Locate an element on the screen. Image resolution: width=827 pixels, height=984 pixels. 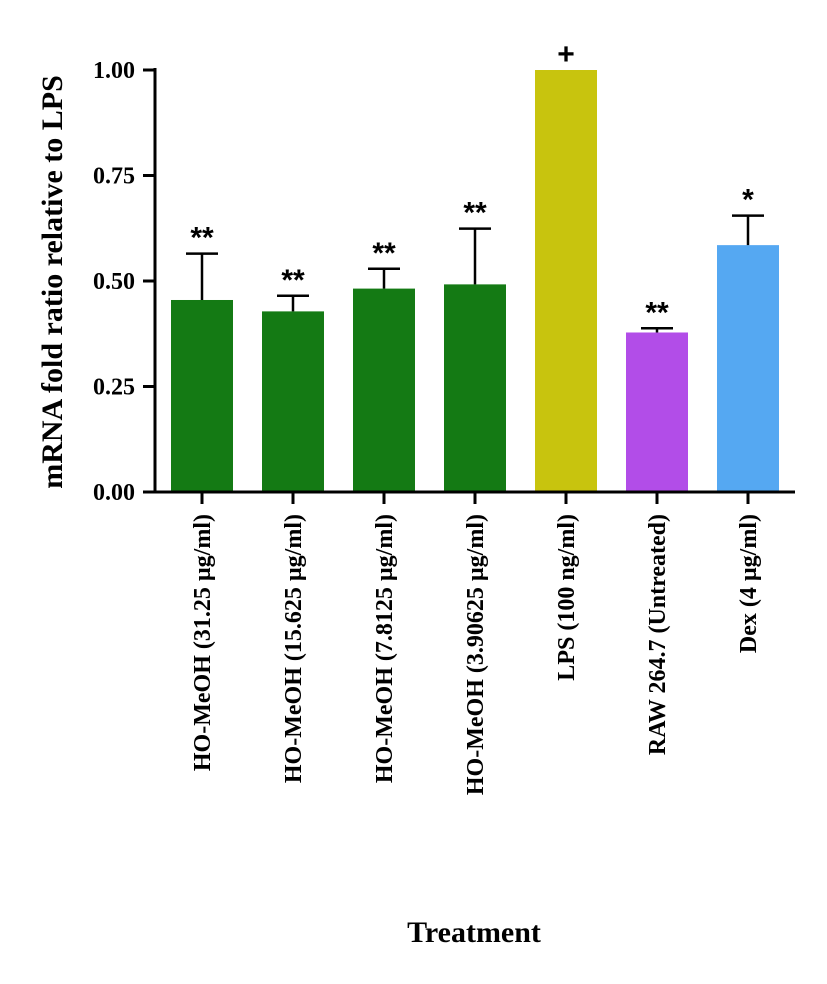
y-tick-label: 0.50 is located at coordinates (114, 282).